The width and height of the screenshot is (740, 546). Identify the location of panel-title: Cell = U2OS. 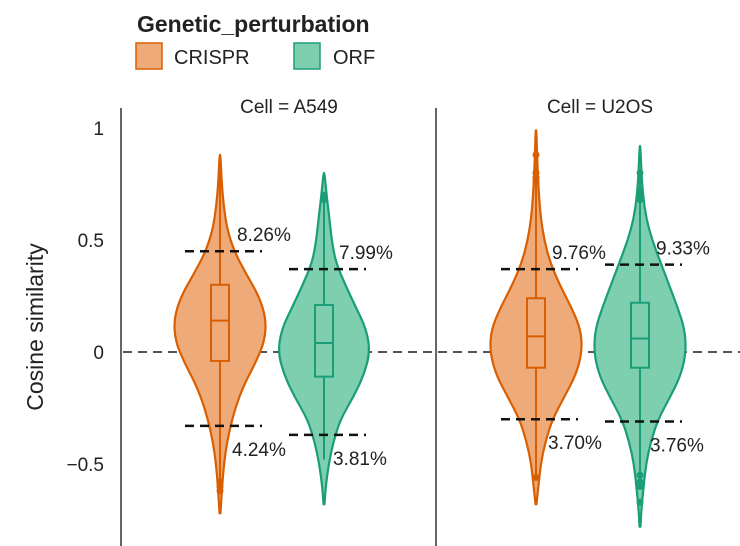
(600, 107).